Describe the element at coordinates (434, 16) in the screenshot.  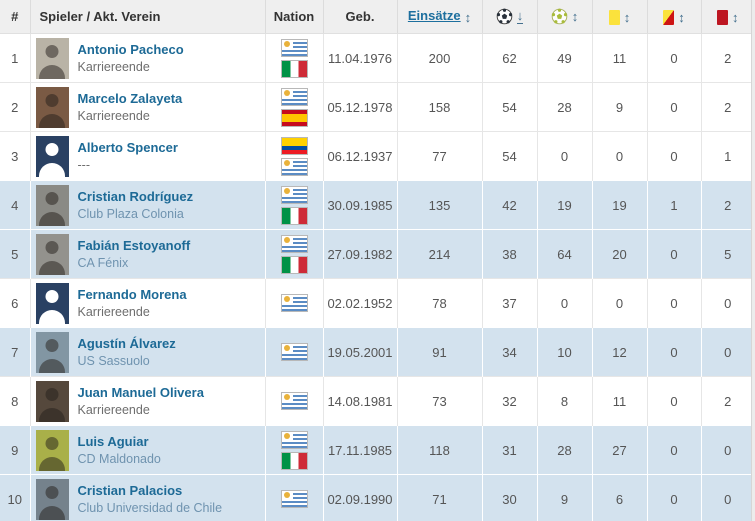
I see `appearances-sort-link: Einsätze` at that location.